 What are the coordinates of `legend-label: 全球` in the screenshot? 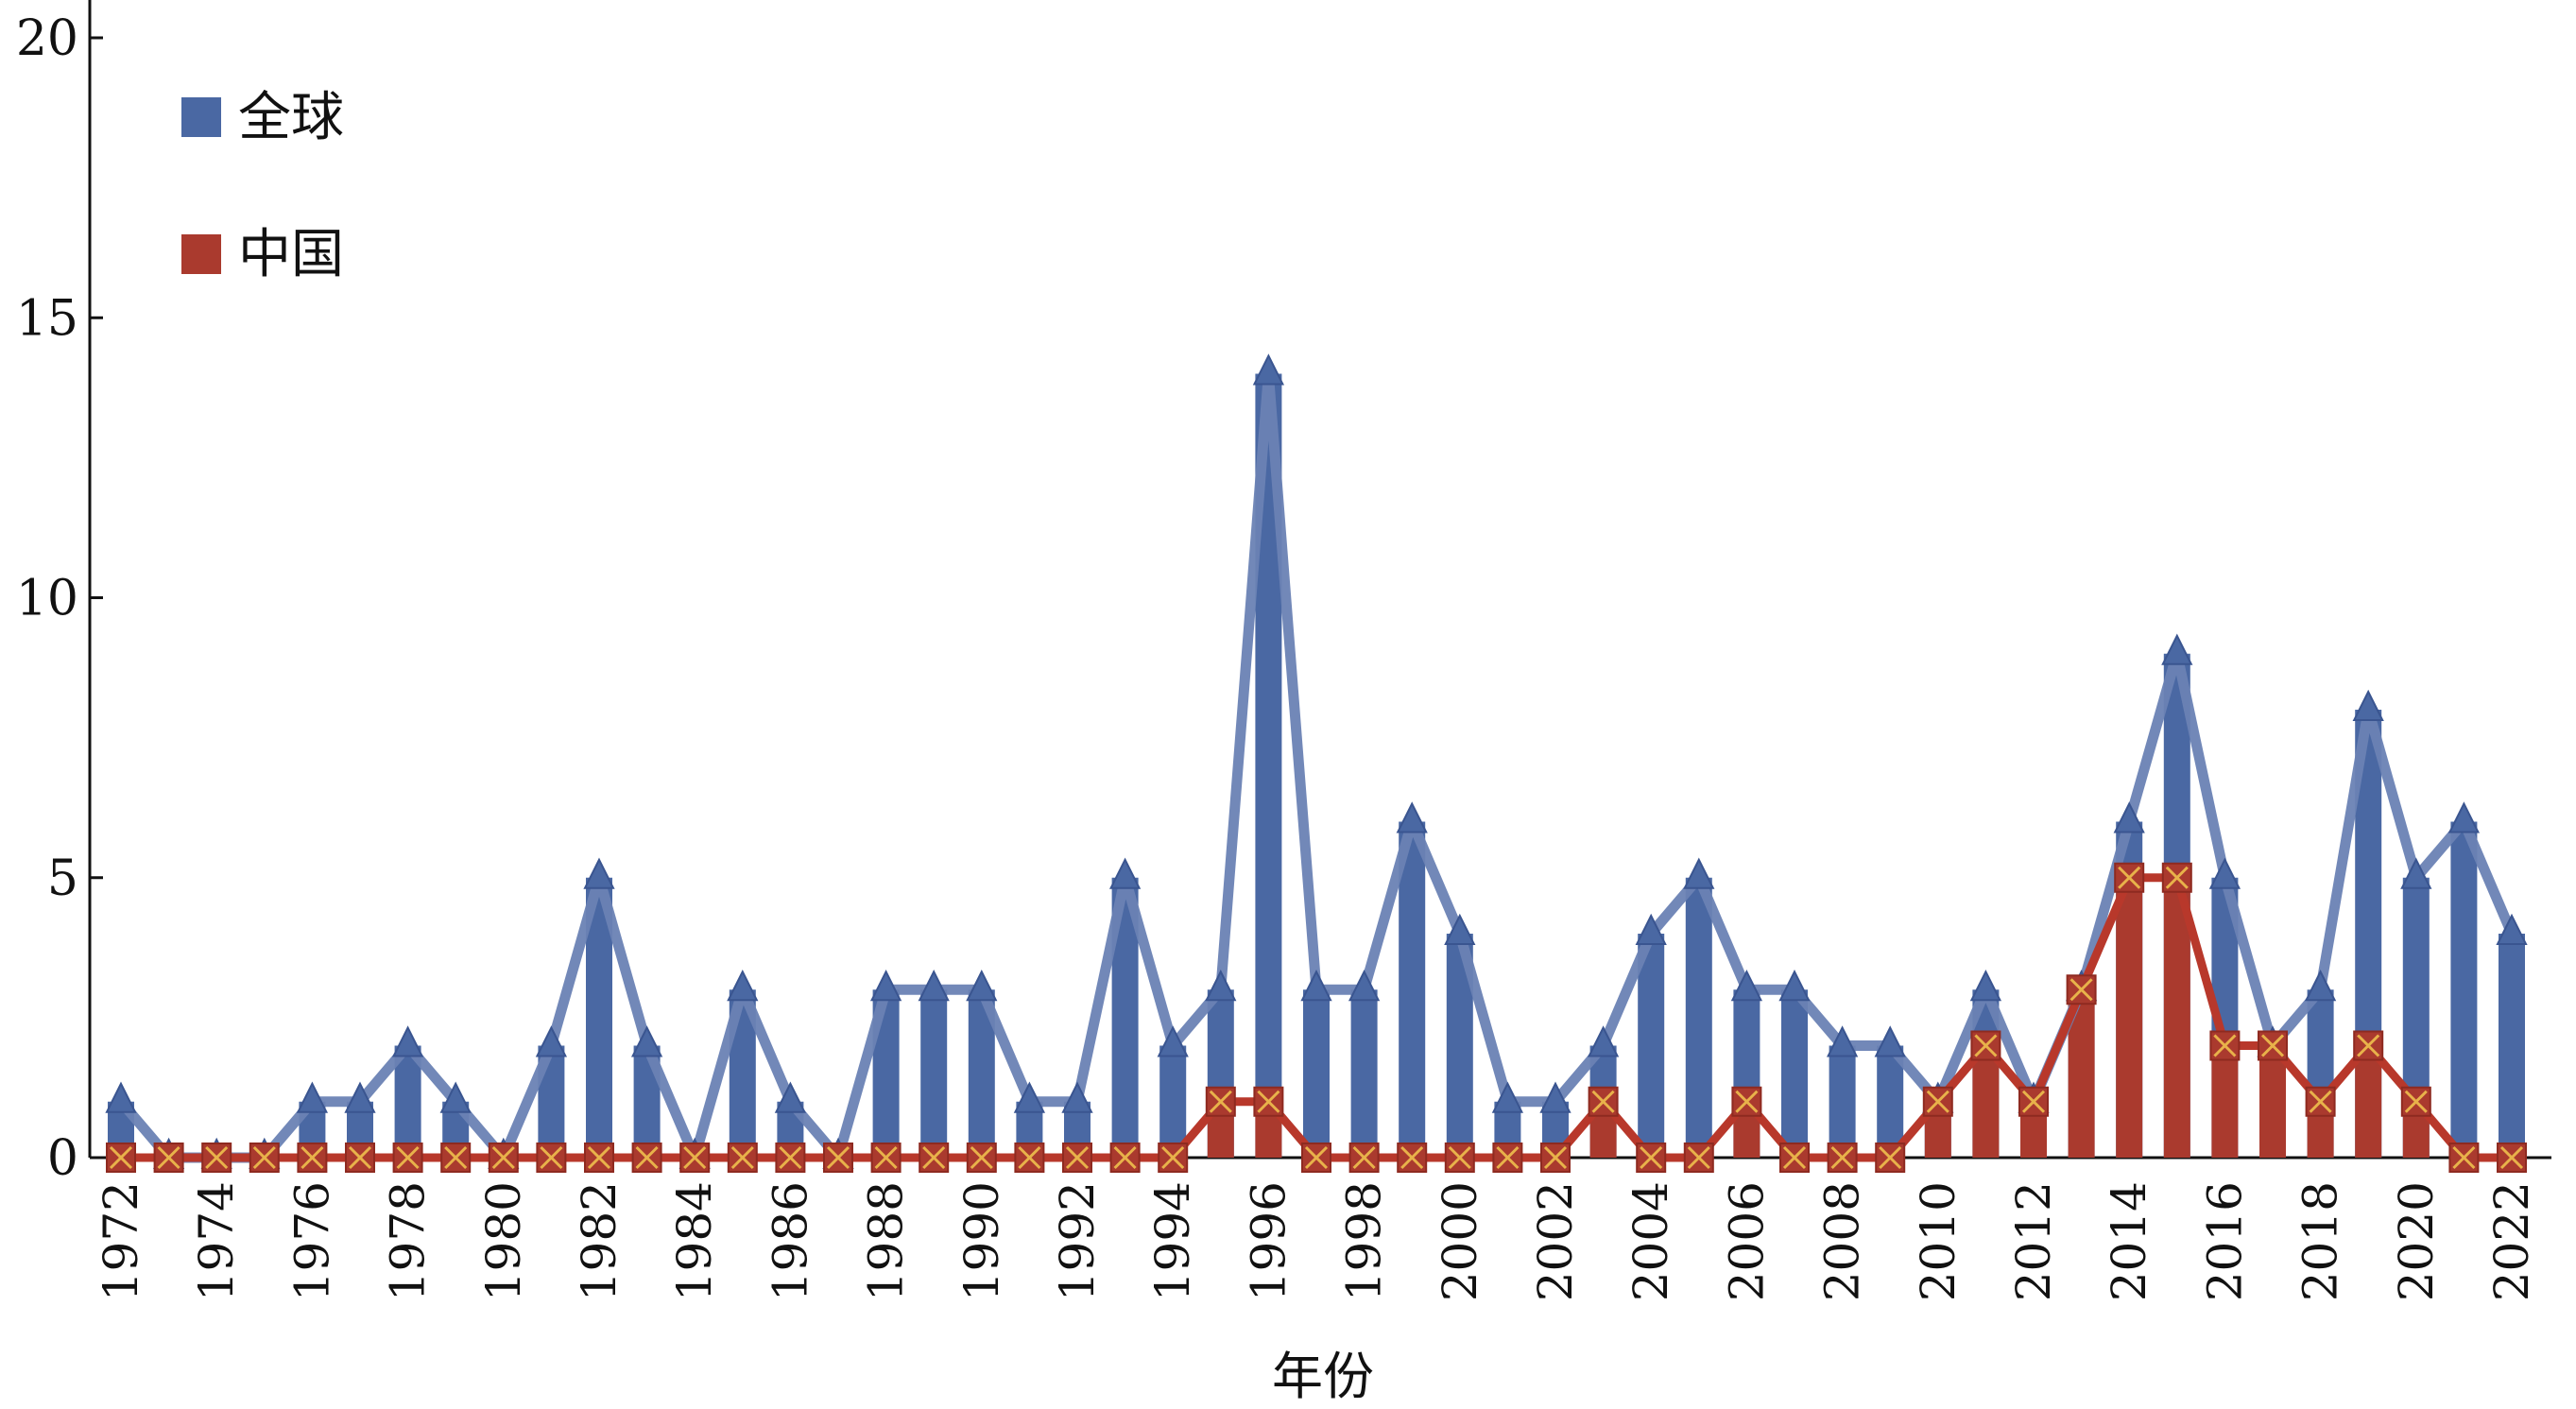 It's located at (291, 117).